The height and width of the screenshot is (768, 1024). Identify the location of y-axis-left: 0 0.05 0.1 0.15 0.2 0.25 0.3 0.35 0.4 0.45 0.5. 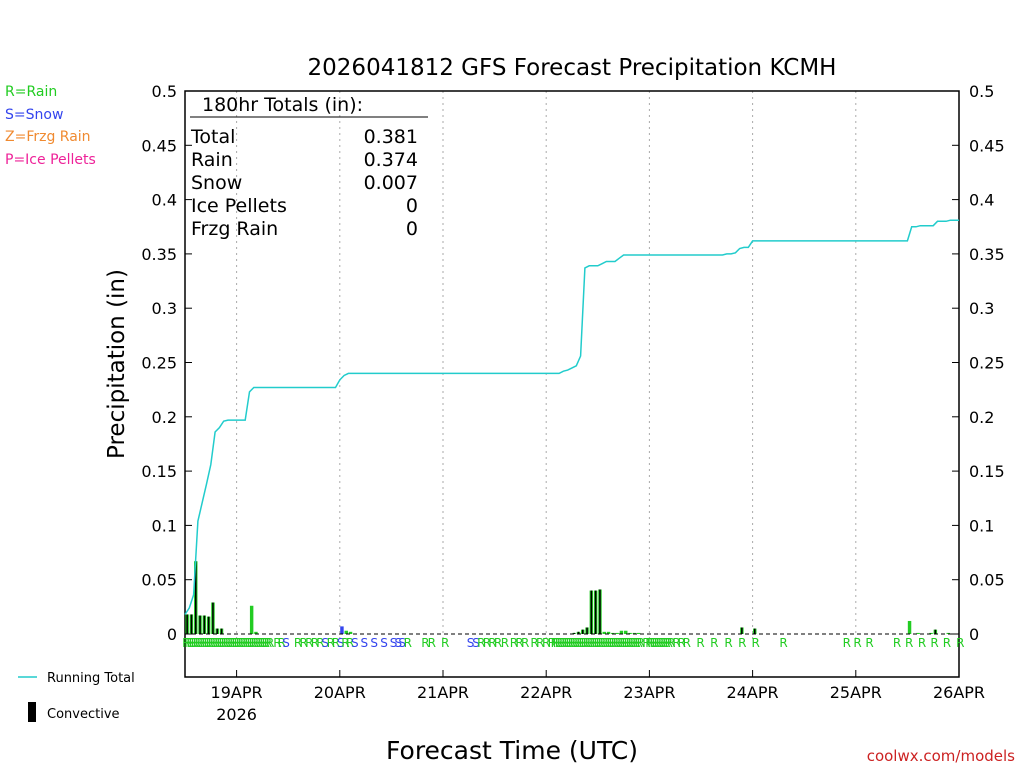
(166, 363).